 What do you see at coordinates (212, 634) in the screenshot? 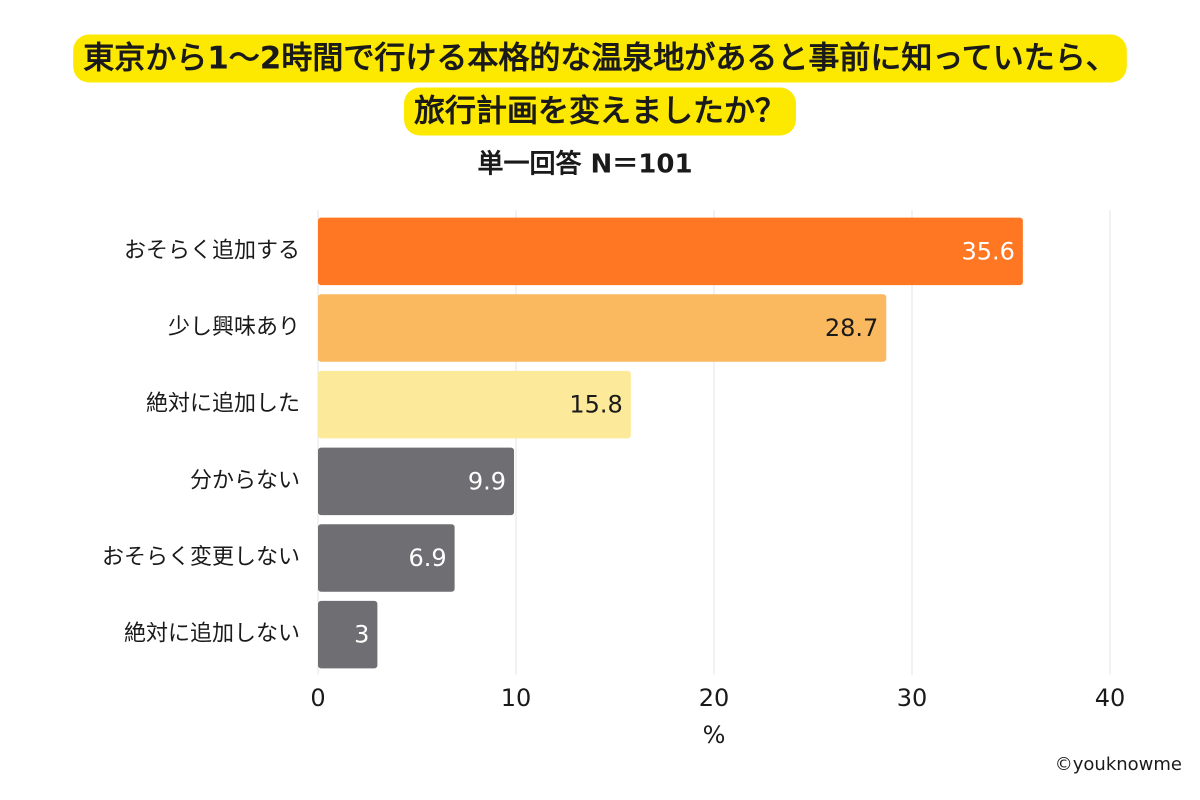
I see `y-tick-label: 絶対に追加しない` at bounding box center [212, 634].